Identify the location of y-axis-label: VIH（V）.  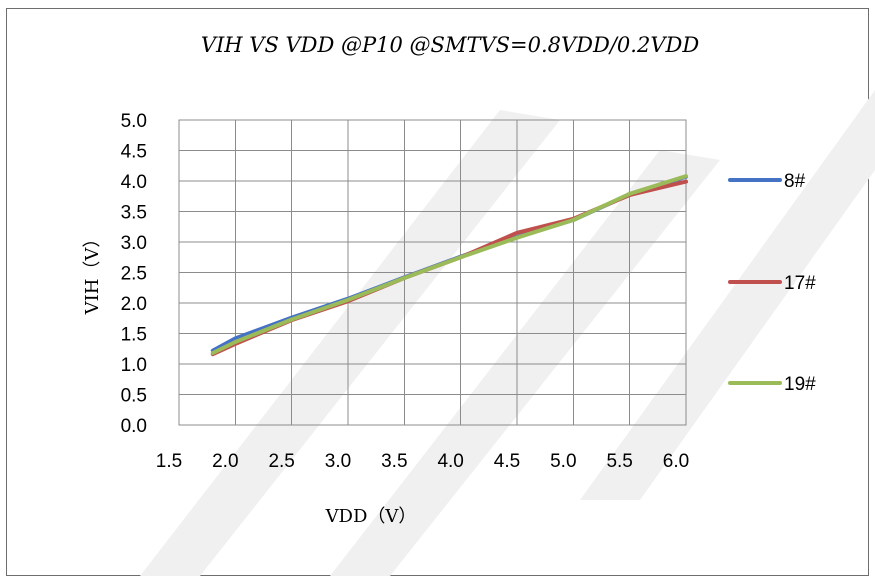
(92, 273).